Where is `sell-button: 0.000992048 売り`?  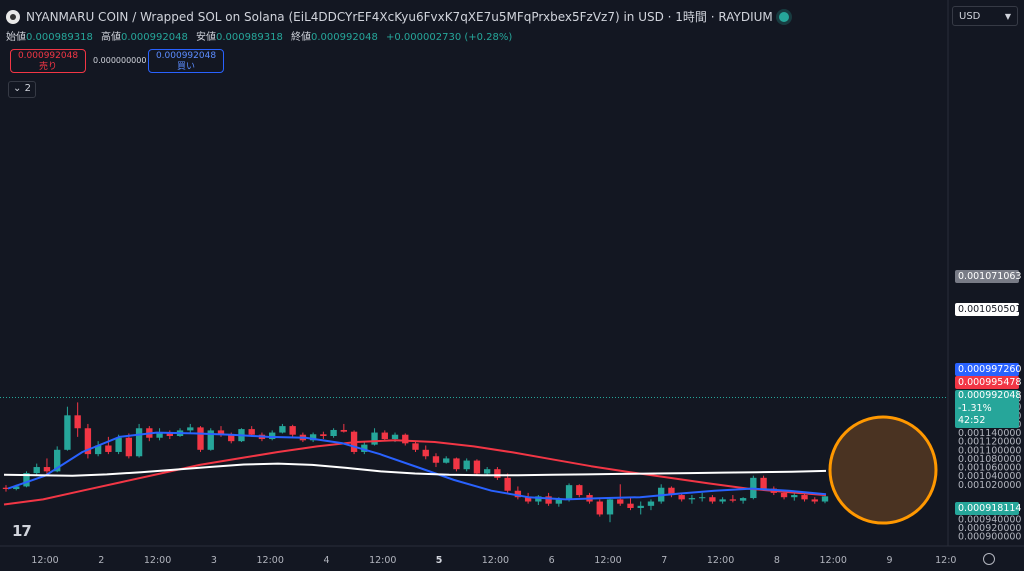
sell-button: 0.000992048 売り is located at coordinates (48, 61).